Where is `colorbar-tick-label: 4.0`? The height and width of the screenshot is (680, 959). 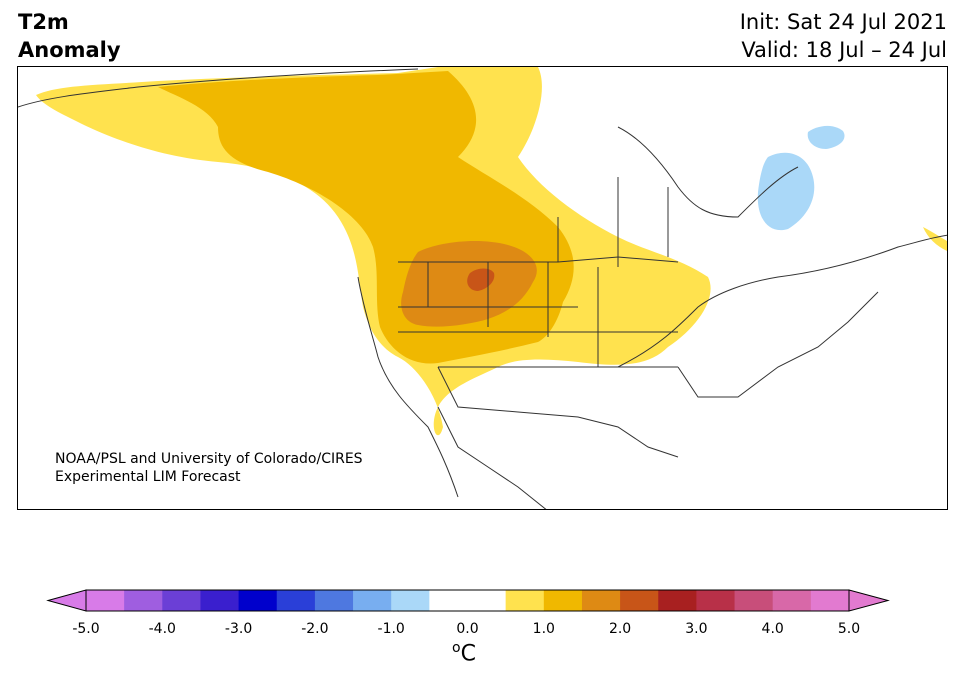 colorbar-tick-label: 4.0 is located at coordinates (772, 629).